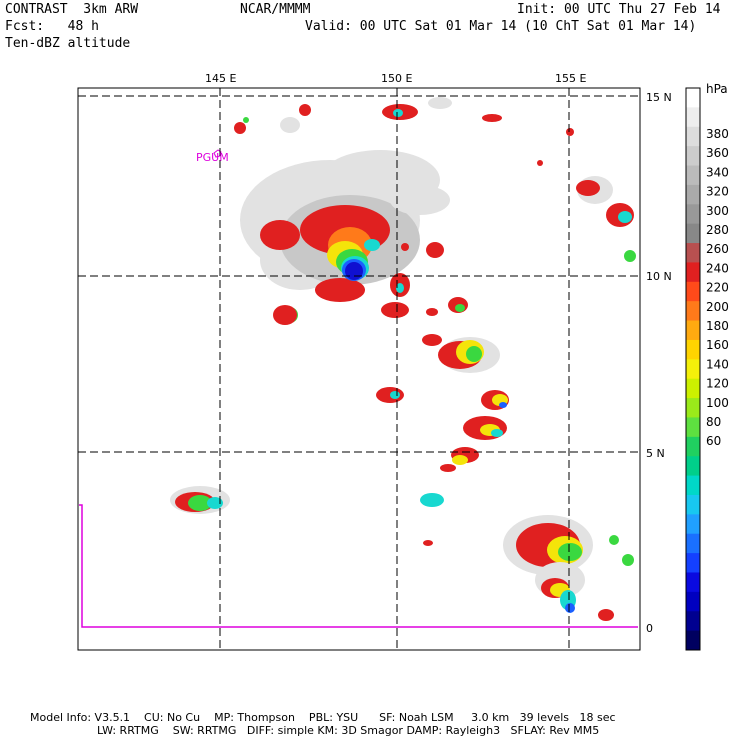  What do you see at coordinates (717, 211) in the screenshot?
I see `colorbar-label: 300` at bounding box center [717, 211].